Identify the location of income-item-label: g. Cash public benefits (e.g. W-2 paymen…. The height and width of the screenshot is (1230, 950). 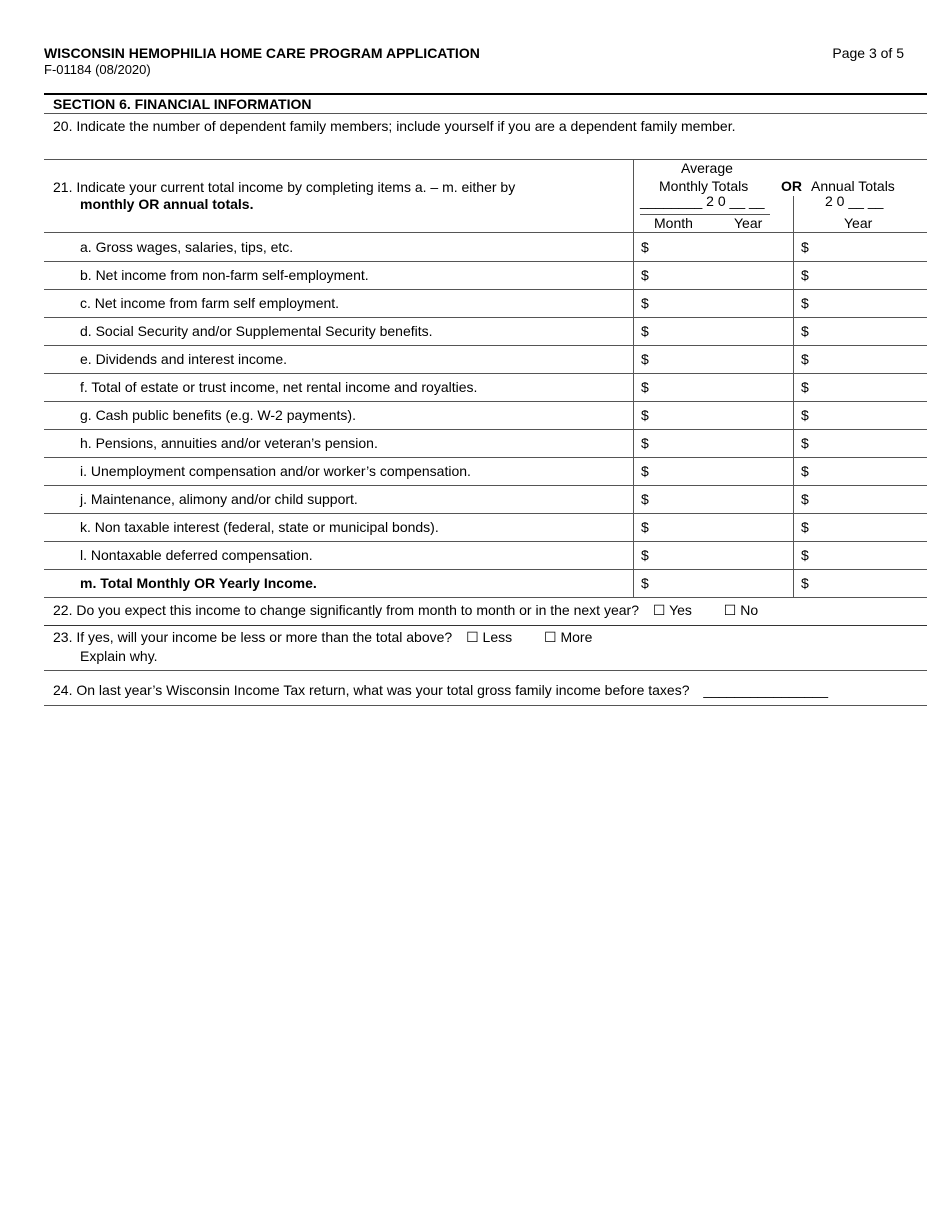
(218, 415).